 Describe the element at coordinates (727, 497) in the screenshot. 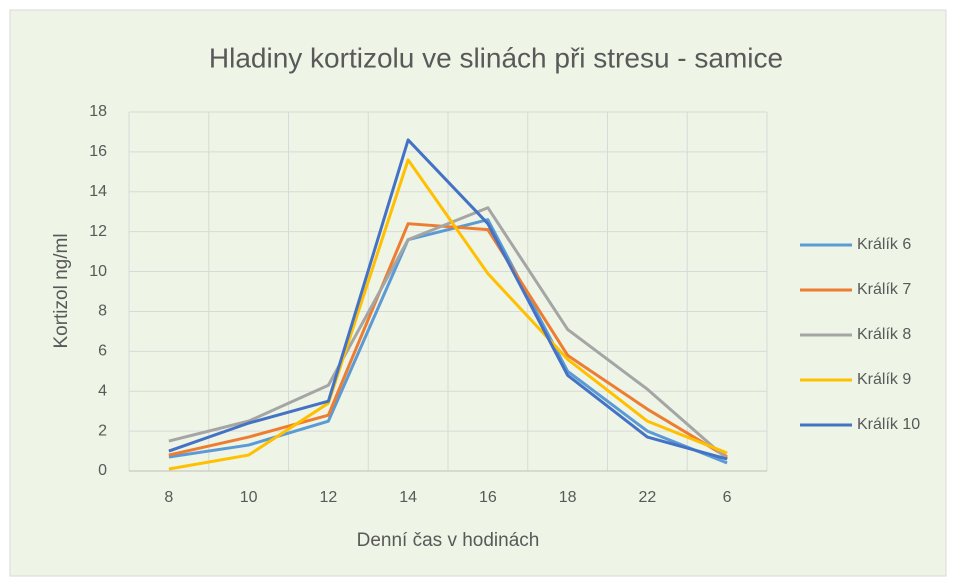

I see `x-tick-label: 6` at that location.